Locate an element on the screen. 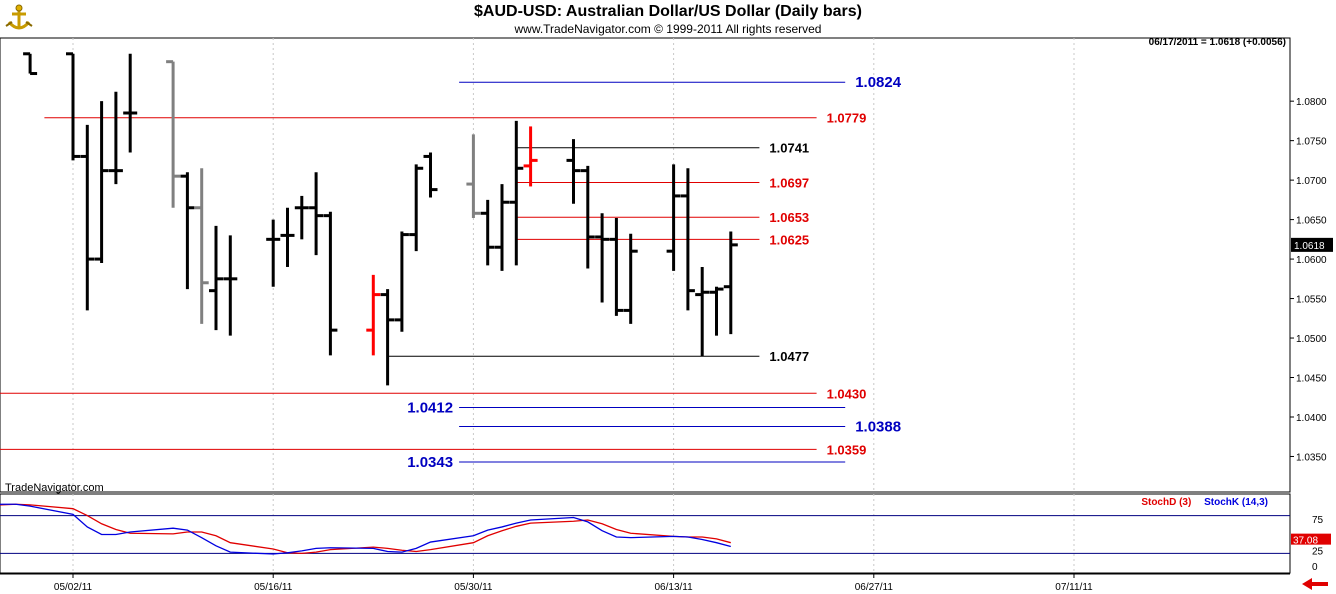 Image resolution: width=1336 pixels, height=594 pixels. trade-navigator-logo-icon is located at coordinates (19, 19).